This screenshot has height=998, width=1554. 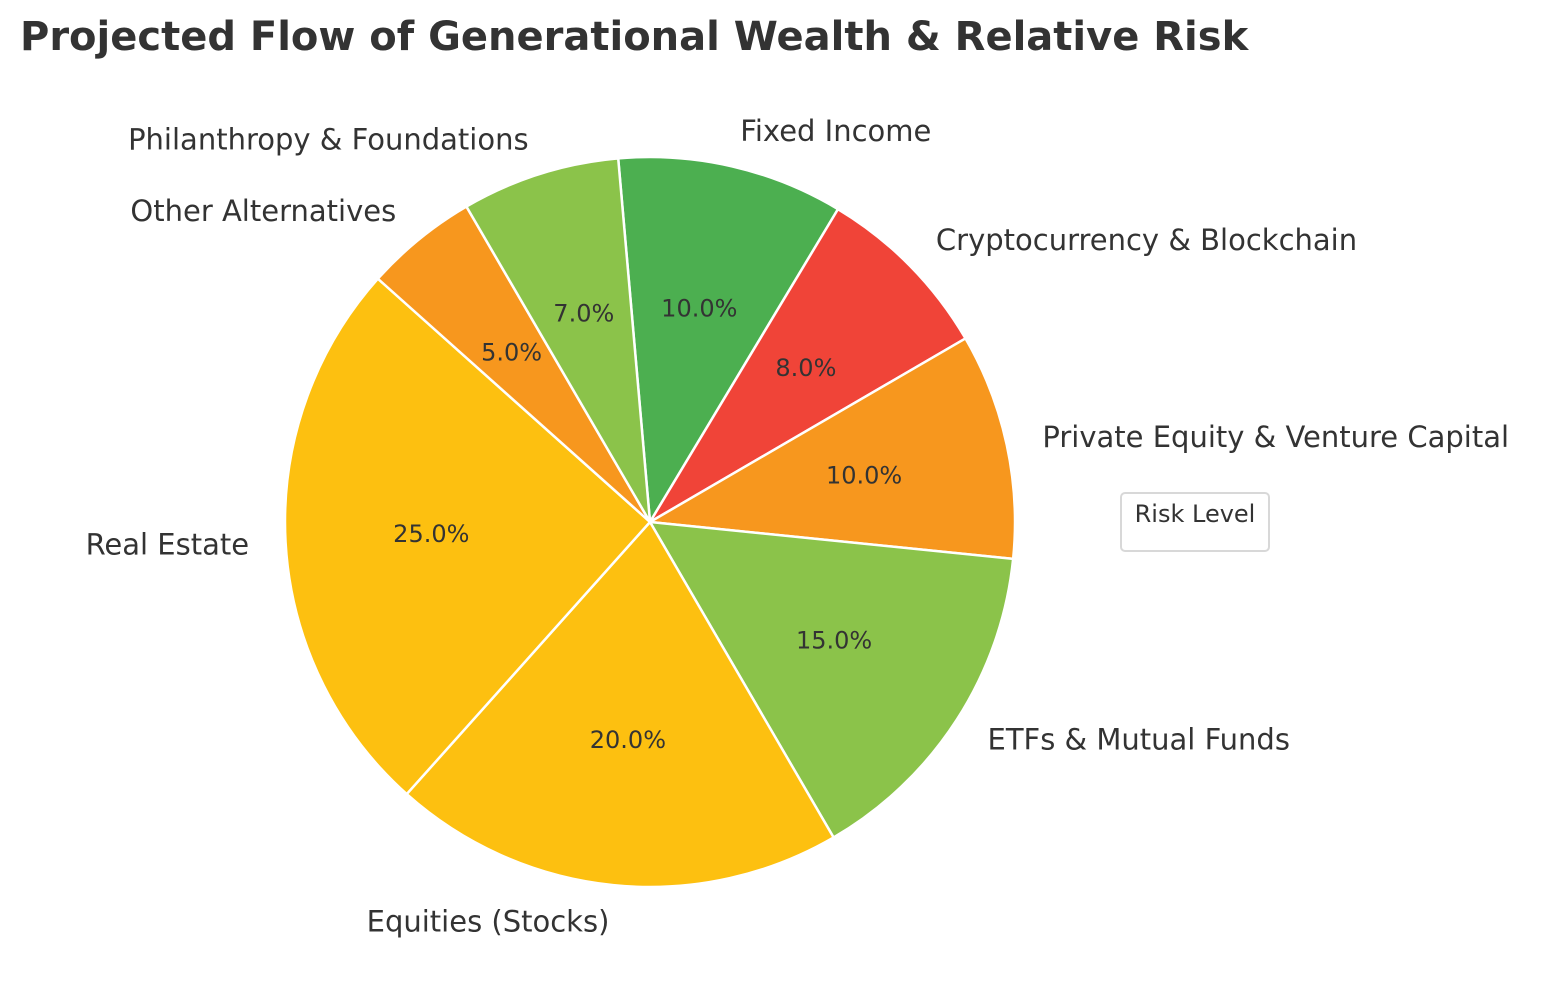 What do you see at coordinates (1146, 240) in the screenshot?
I see `slice-label-cryptocurrency-blockchain: Cryptocurrency & Blockchain` at bounding box center [1146, 240].